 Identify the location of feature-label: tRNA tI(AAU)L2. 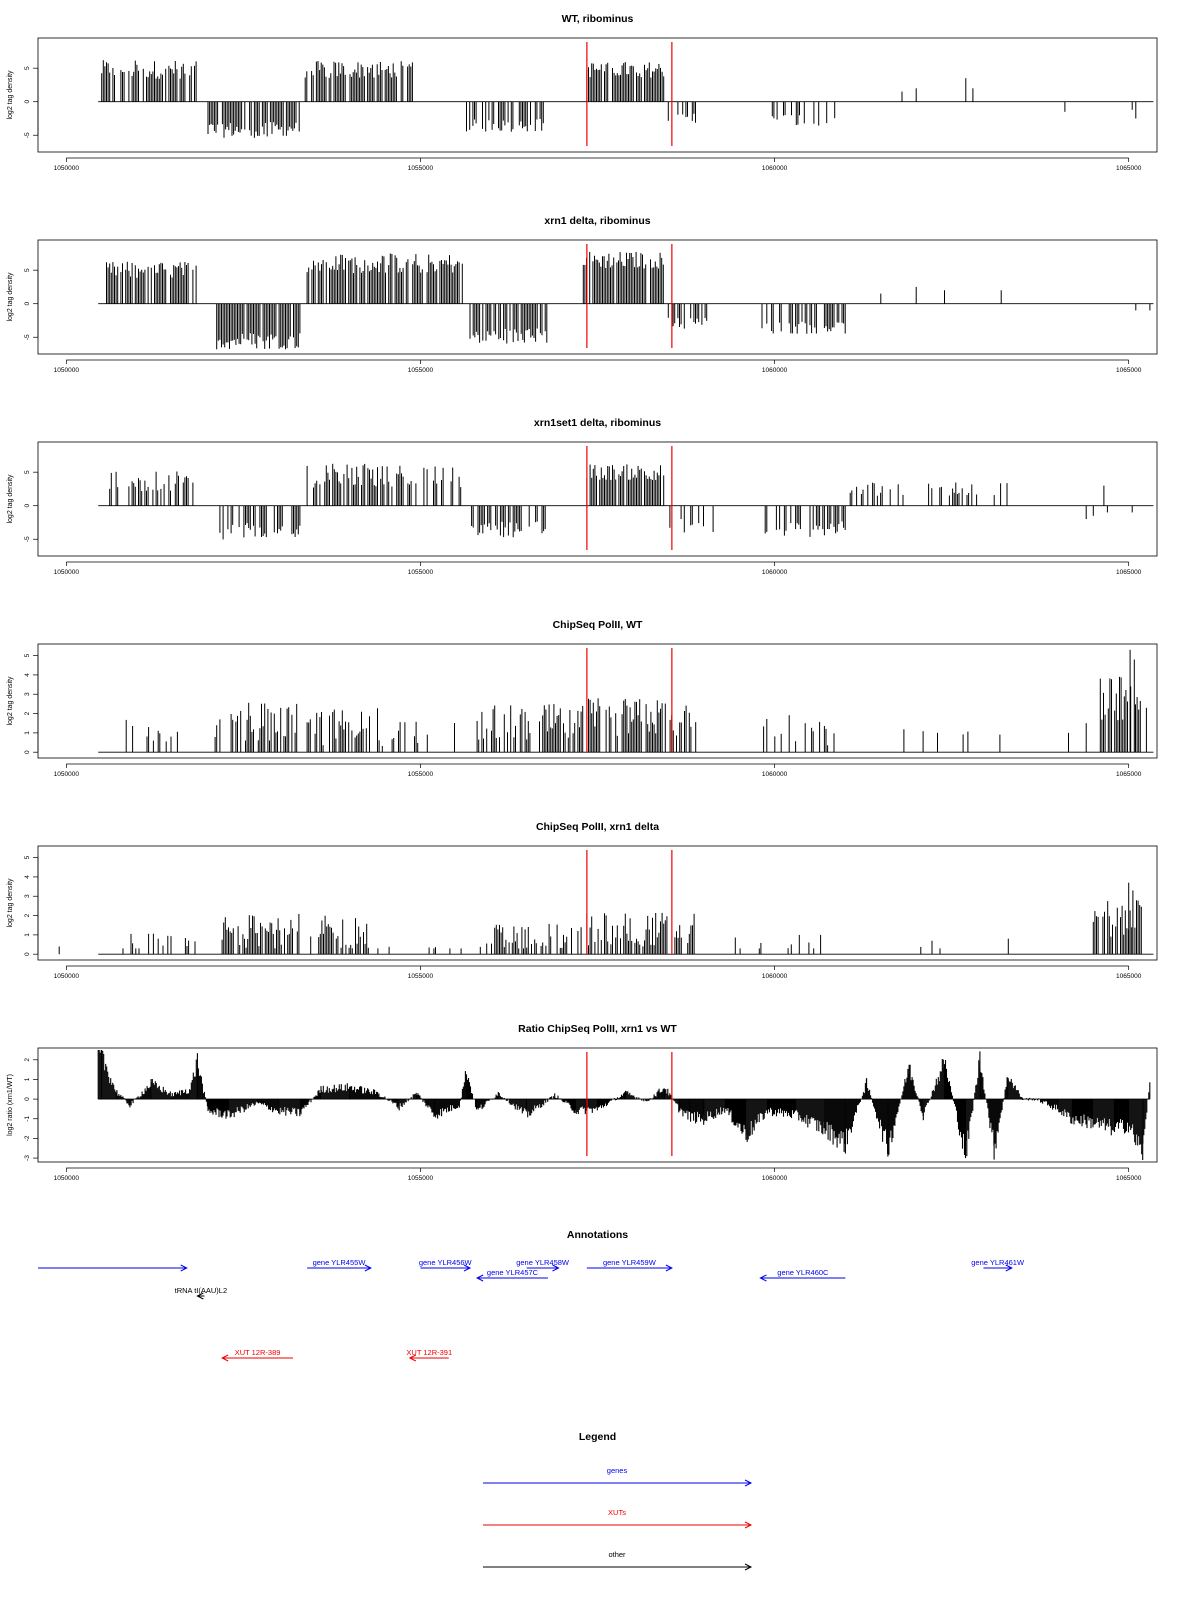
(201, 1290).